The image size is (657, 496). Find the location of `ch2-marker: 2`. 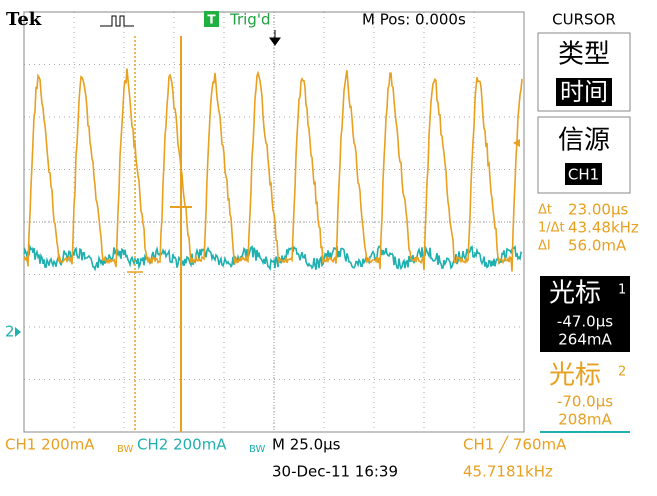

ch2-marker: 2 is located at coordinates (10, 332).